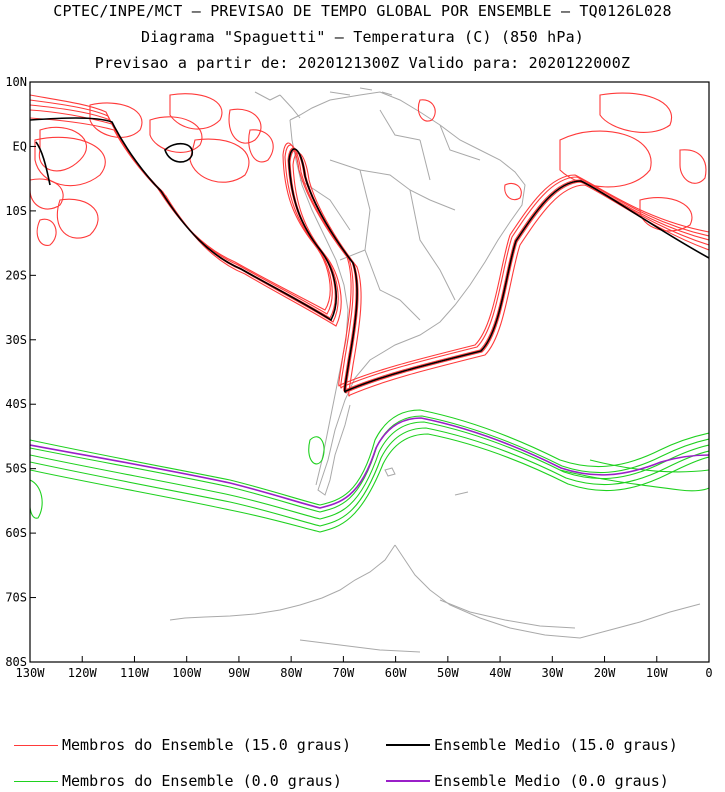  What do you see at coordinates (83, 673) in the screenshot?
I see `lon-label: 120W` at bounding box center [83, 673].